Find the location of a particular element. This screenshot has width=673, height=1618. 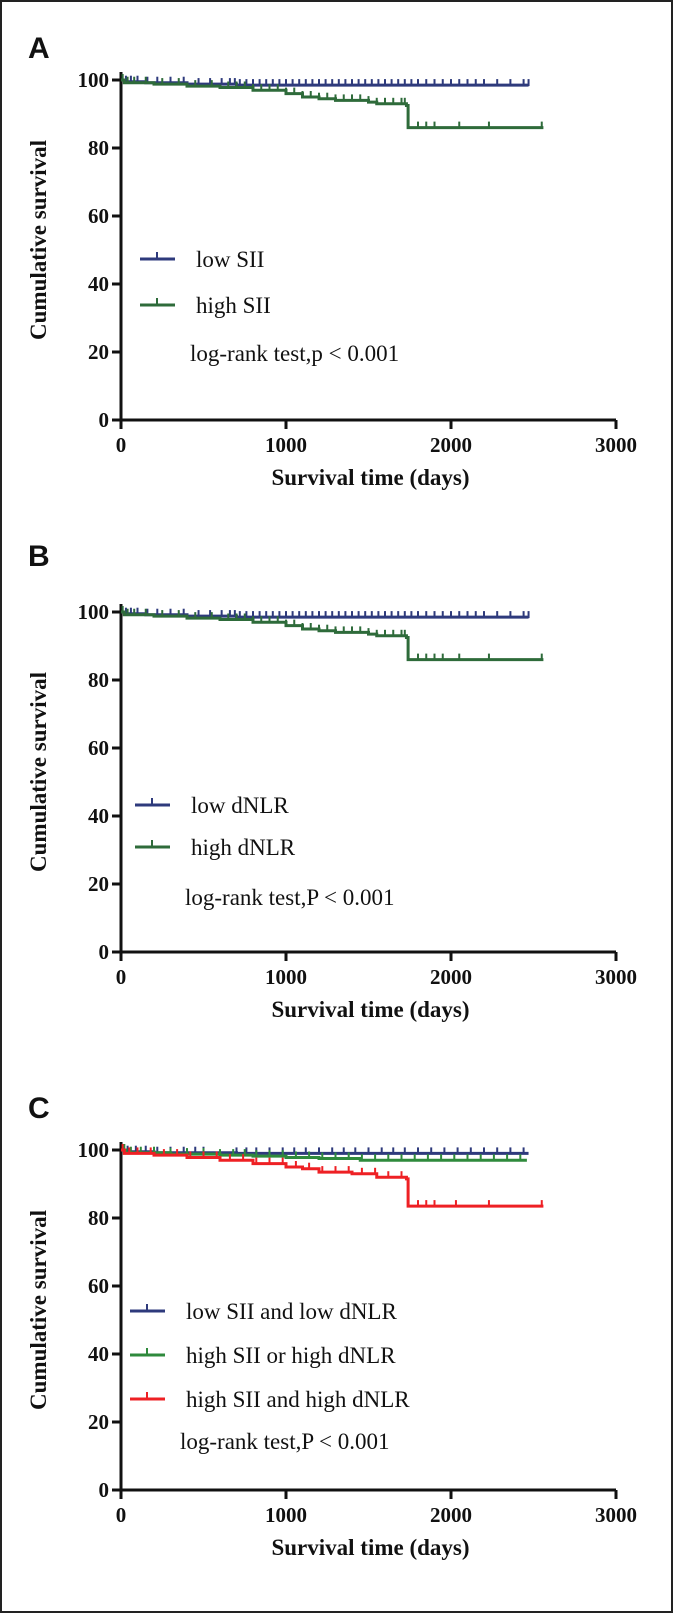

panel-letter: A is located at coordinates (39, 48).